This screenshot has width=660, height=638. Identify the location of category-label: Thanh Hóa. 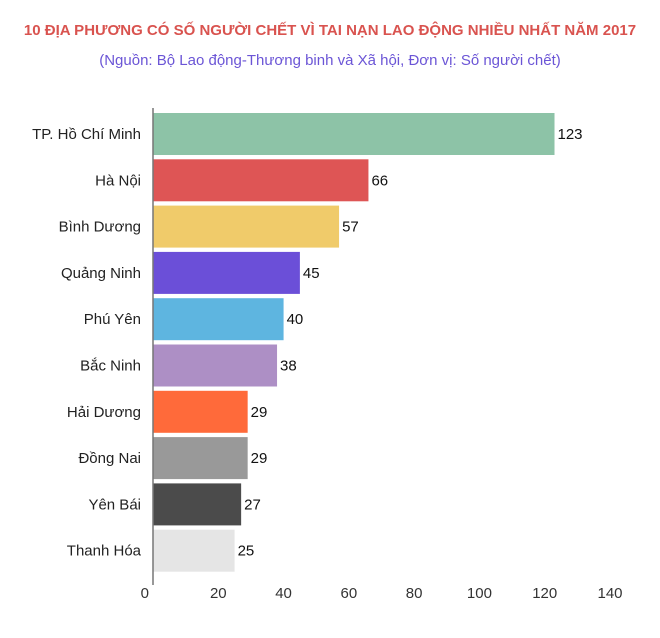
(104, 551).